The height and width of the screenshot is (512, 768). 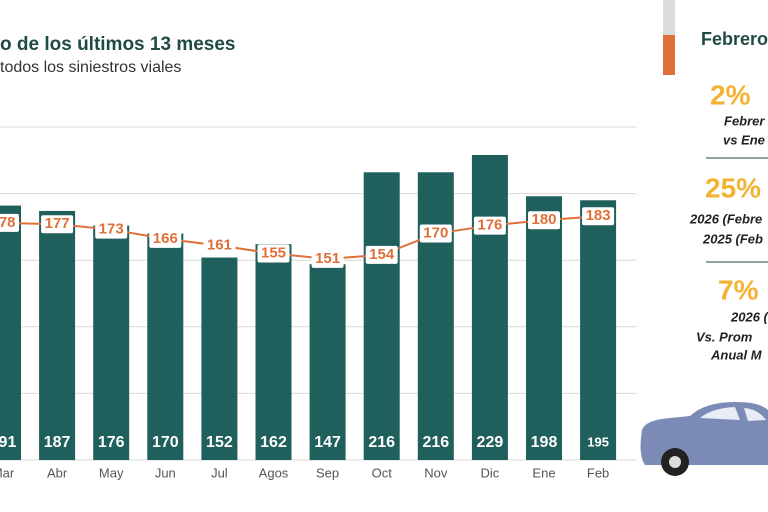 I want to click on line-value-label: 173, so click(x=111, y=229).